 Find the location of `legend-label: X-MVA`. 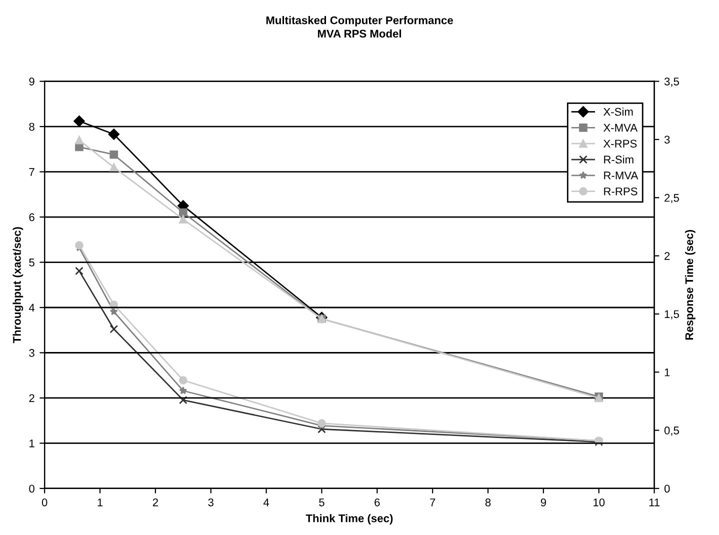

legend-label: X-MVA is located at coordinates (620, 128).